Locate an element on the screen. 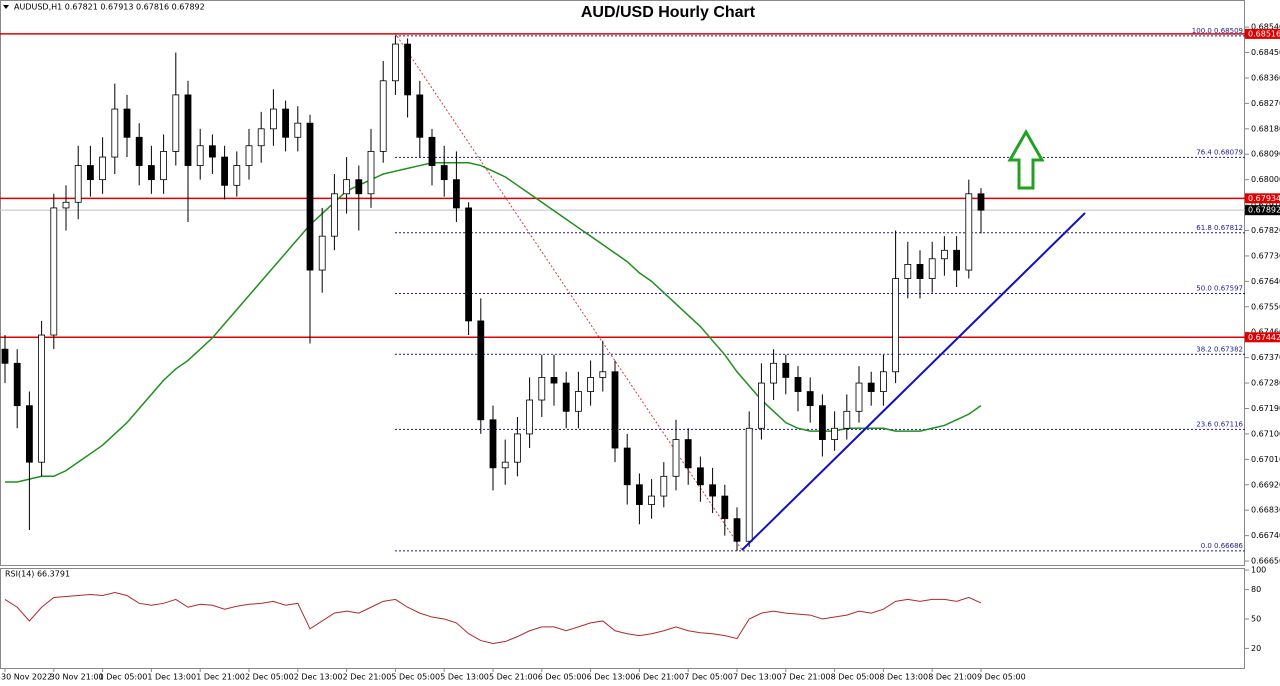  fib-label: 100.0 0.68509 is located at coordinates (1217, 31).